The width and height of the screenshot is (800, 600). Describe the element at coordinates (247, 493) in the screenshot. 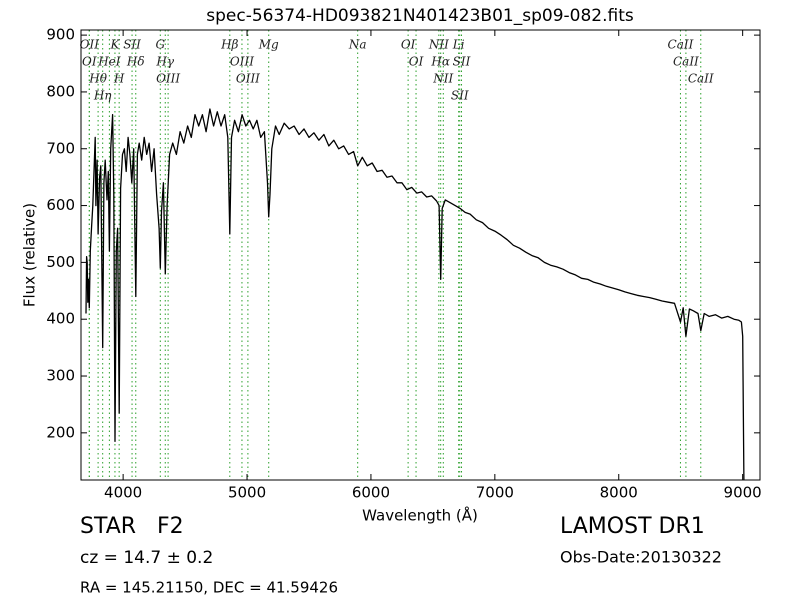

I see `x-tick-label: 5000` at that location.